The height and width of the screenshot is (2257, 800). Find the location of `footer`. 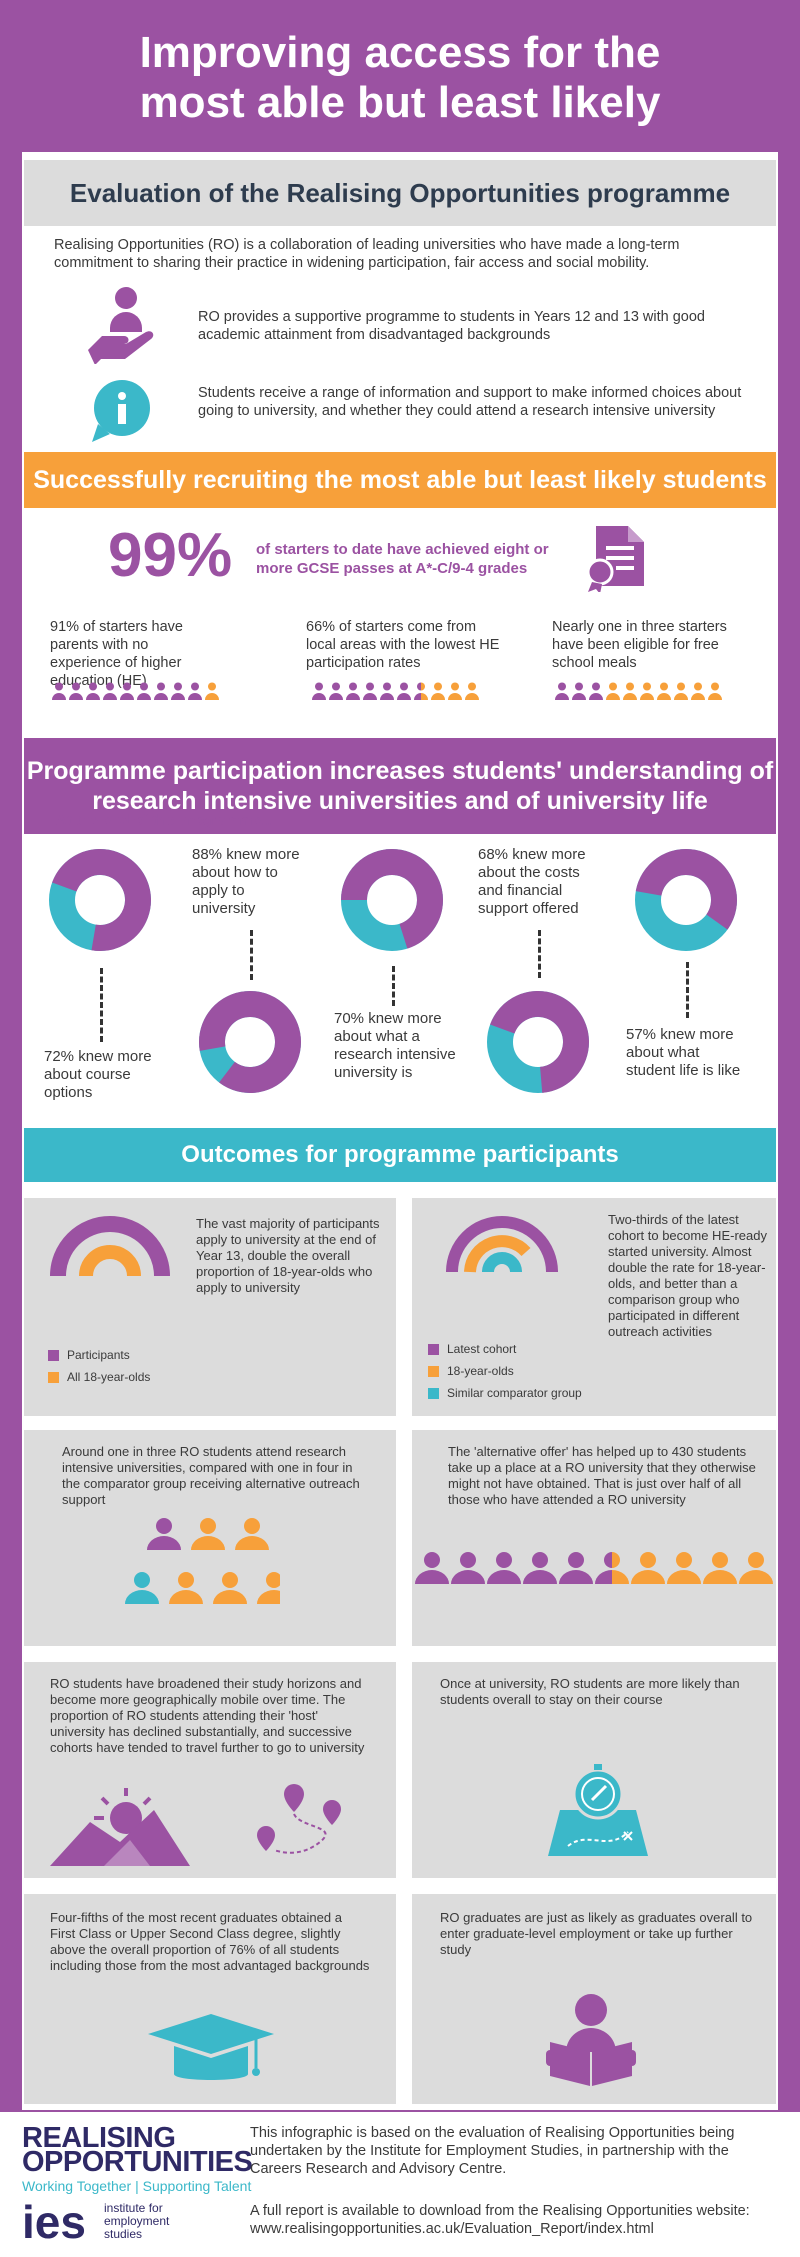

footer is located at coordinates (400, 2184).